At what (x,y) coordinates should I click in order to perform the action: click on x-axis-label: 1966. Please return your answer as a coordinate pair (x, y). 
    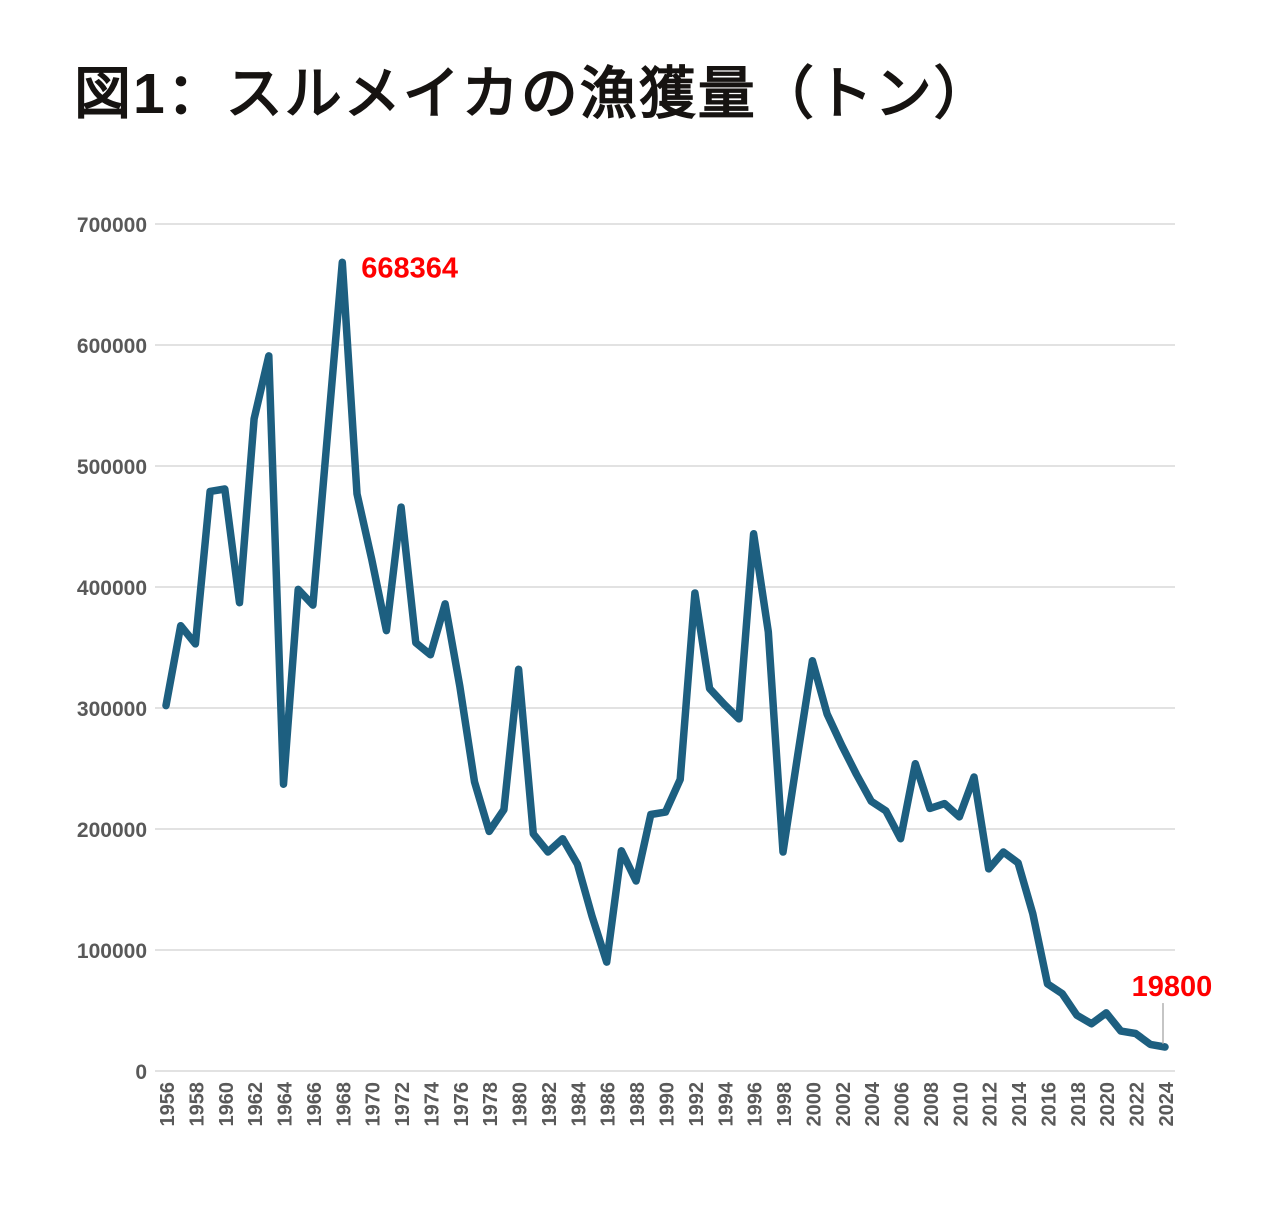
    Looking at the image, I should click on (315, 1104).